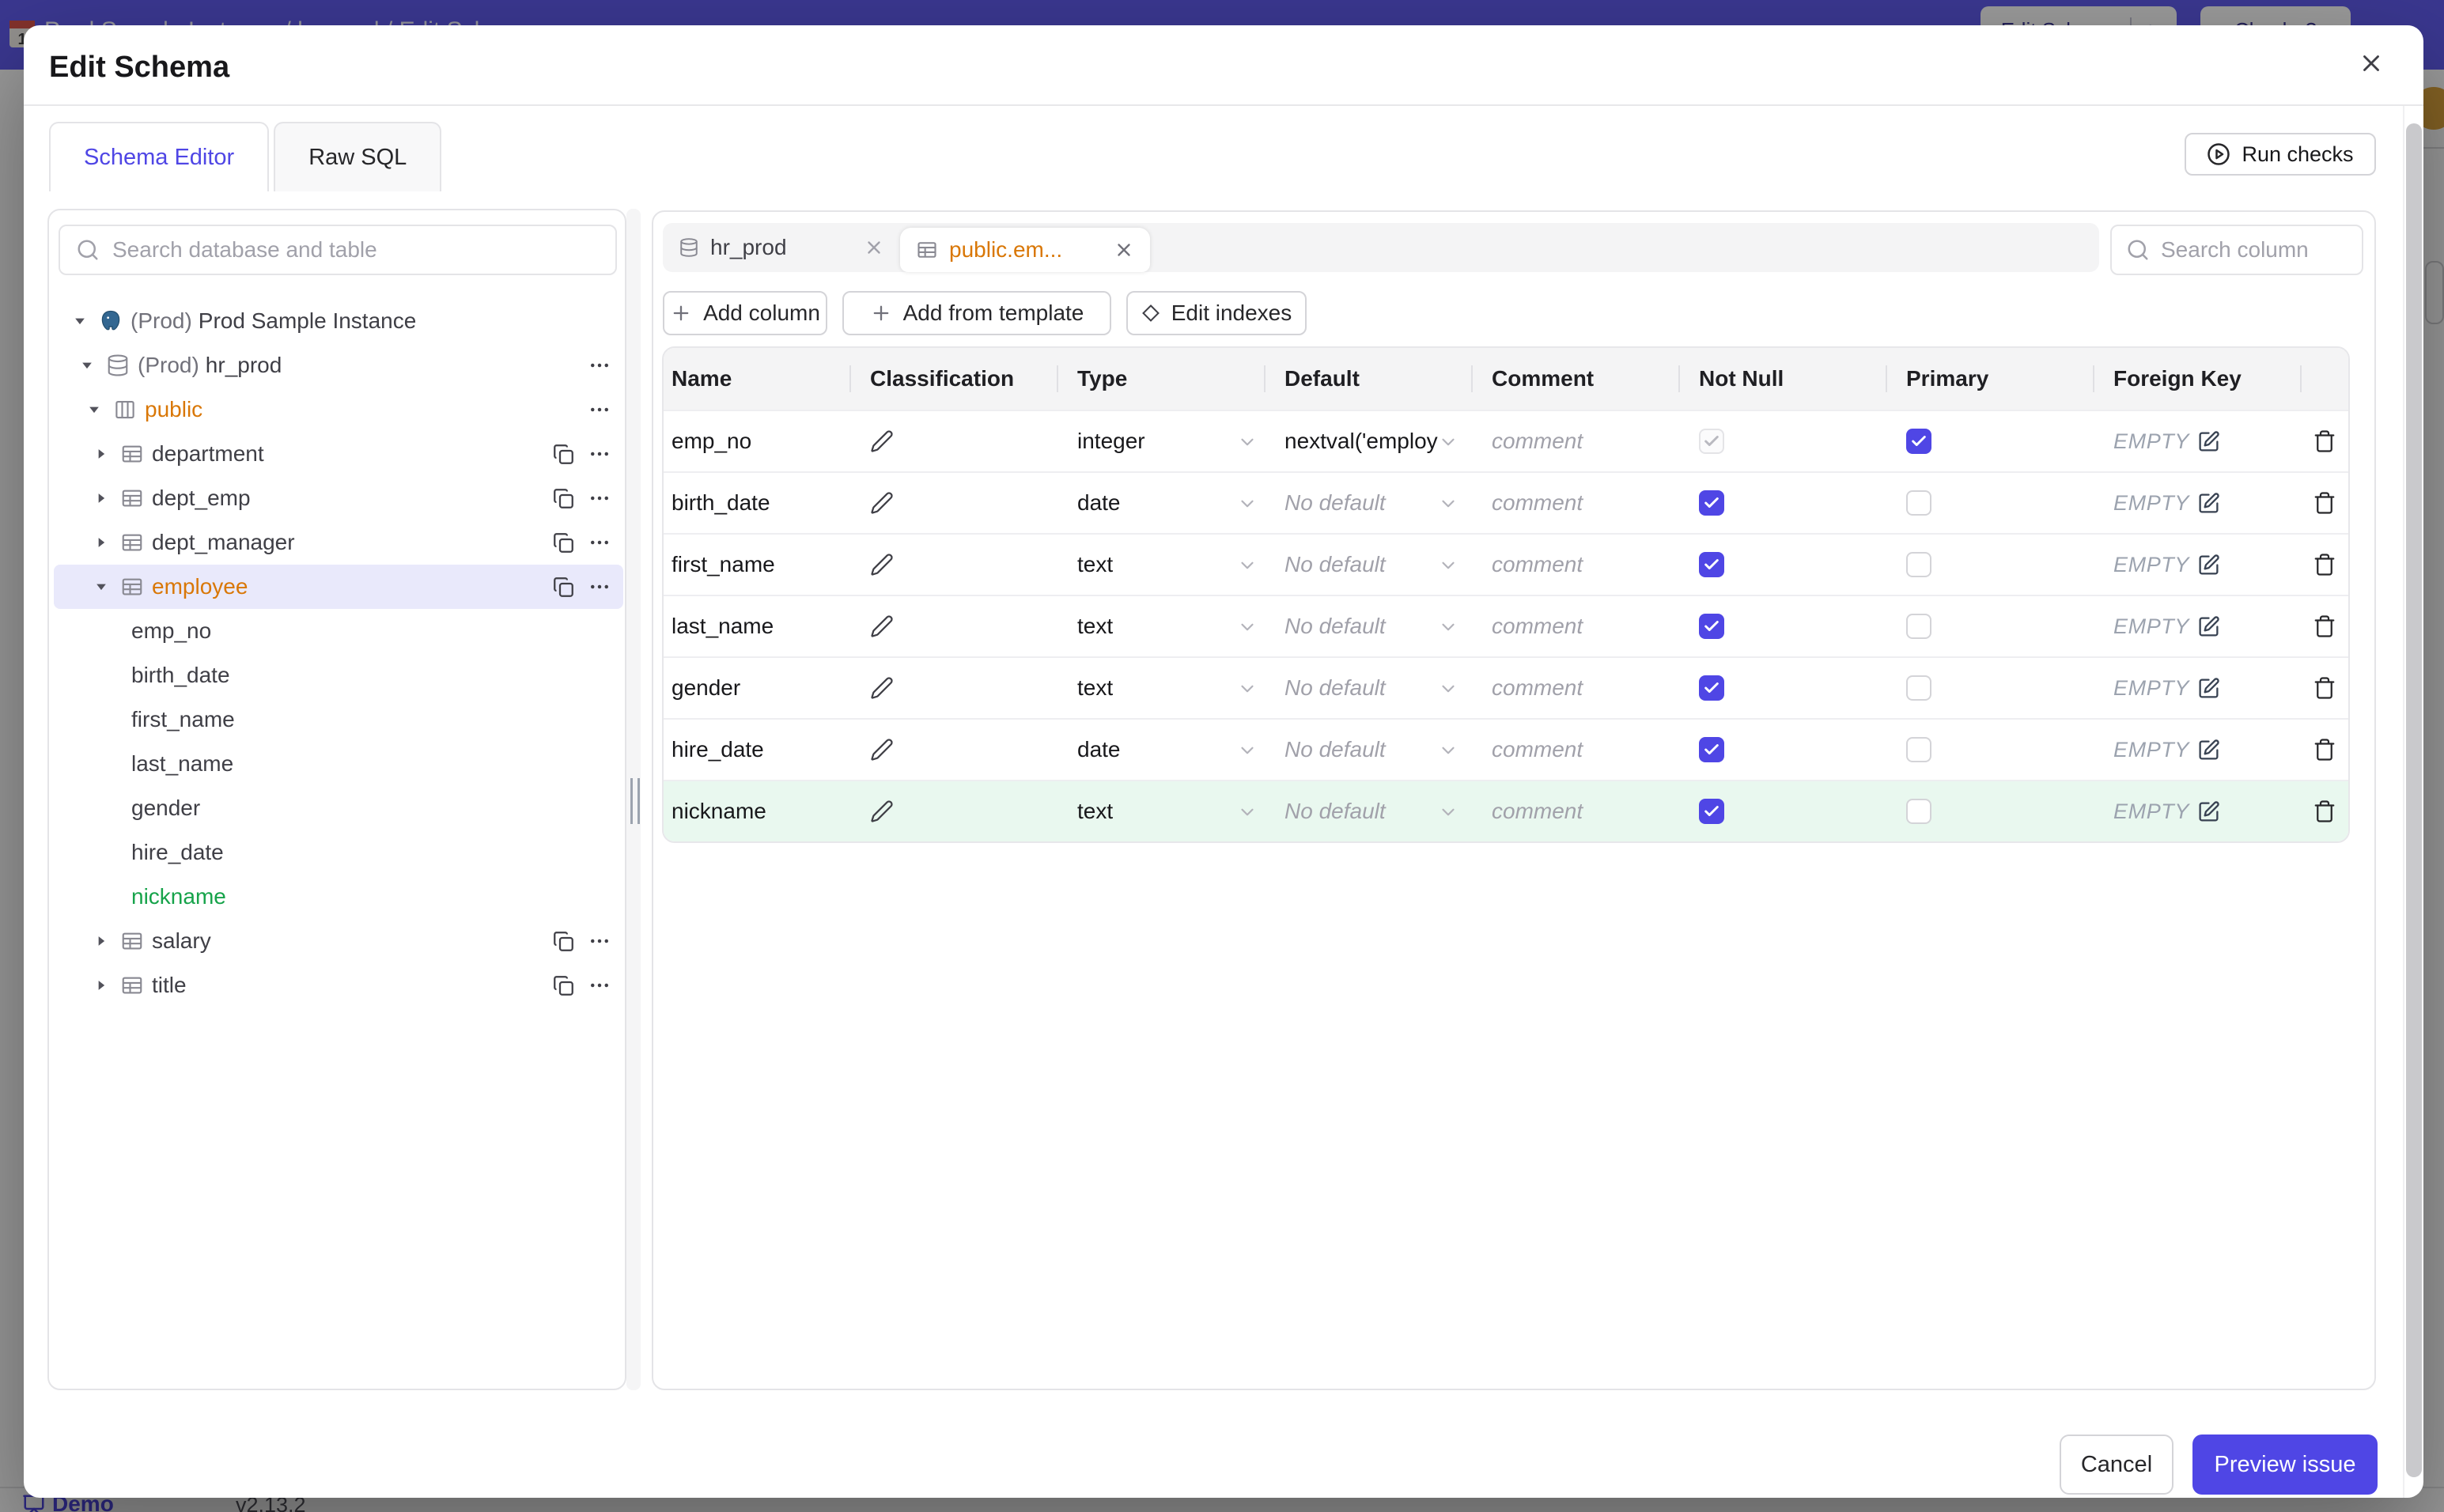 The height and width of the screenshot is (1512, 2444). I want to click on tree-item-hr_prod: (Prod) hr_prod, so click(338, 365).